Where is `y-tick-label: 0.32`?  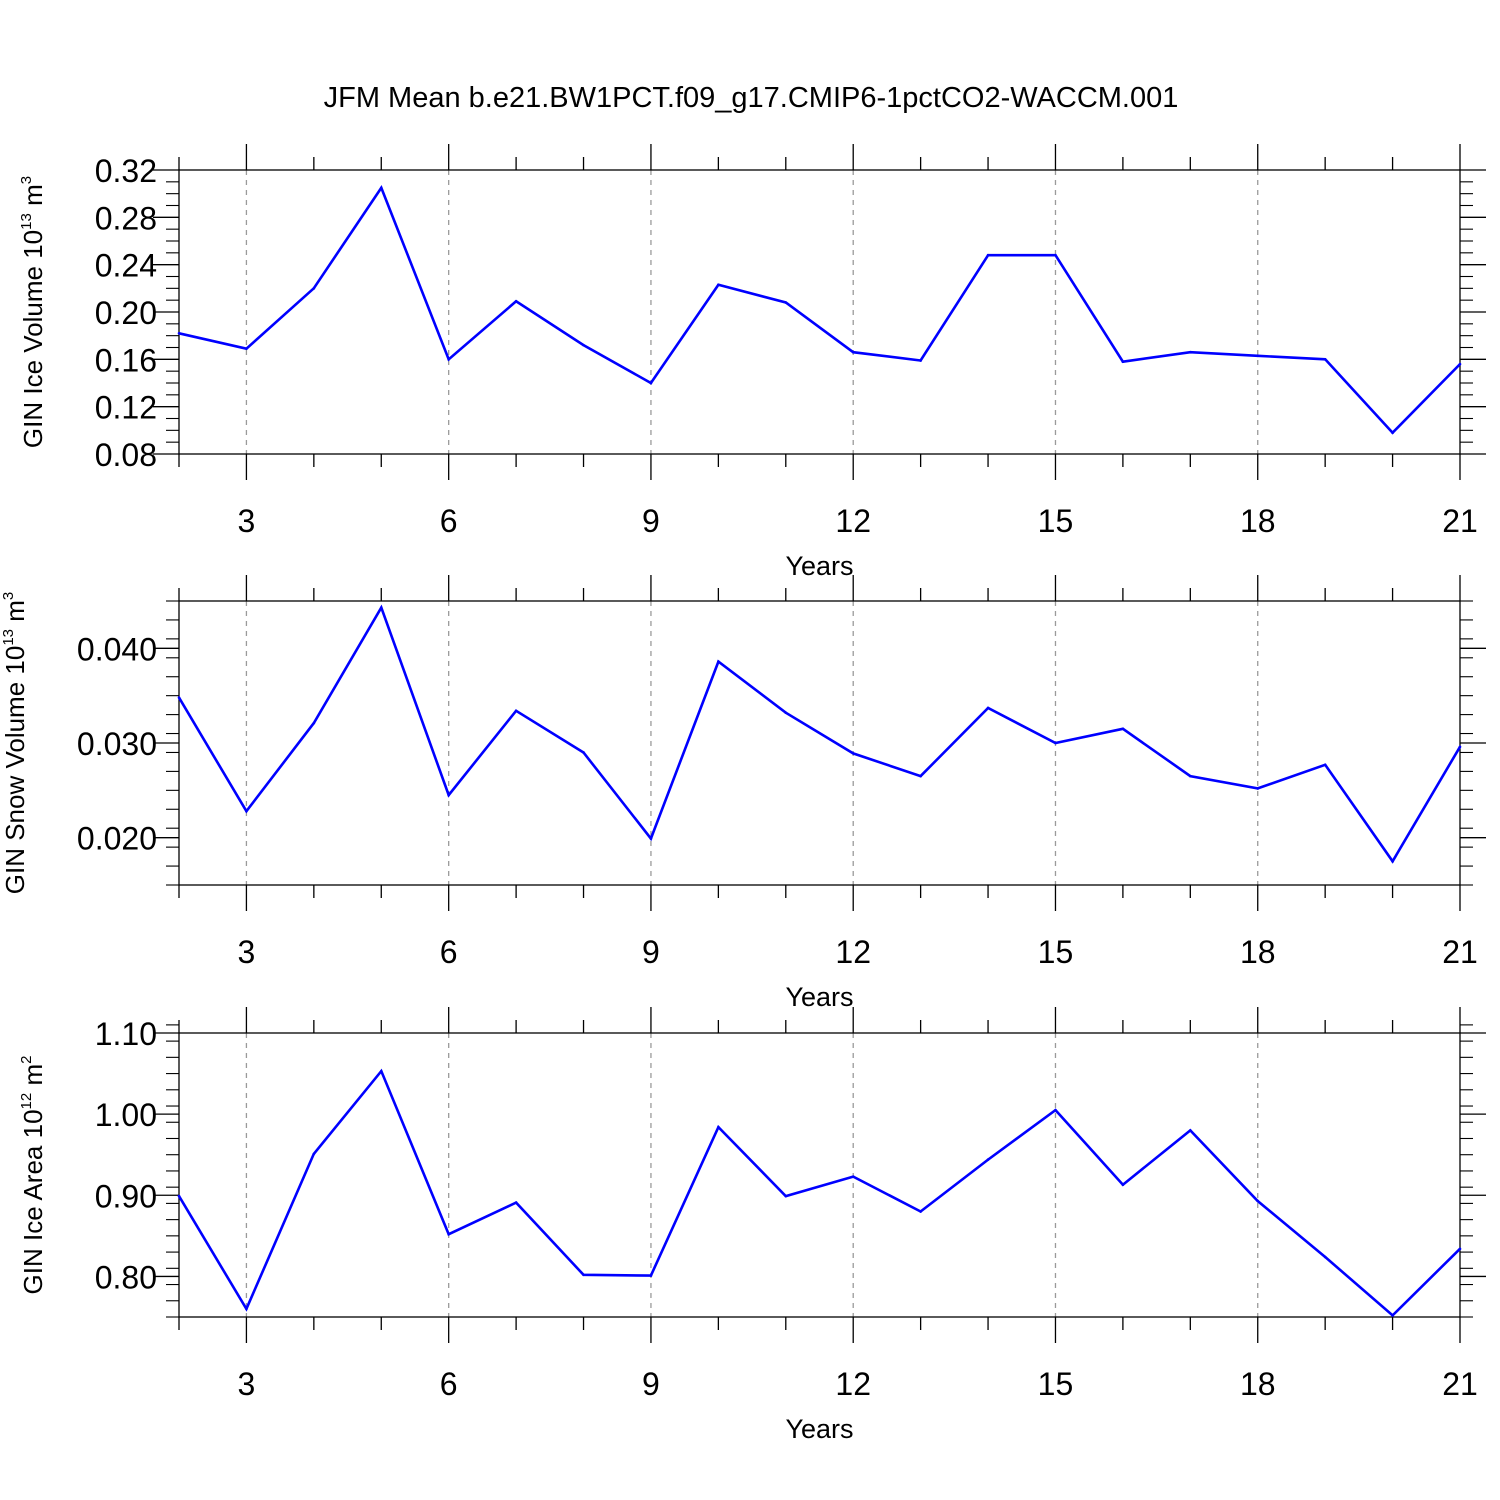
y-tick-label: 0.32 is located at coordinates (126, 171).